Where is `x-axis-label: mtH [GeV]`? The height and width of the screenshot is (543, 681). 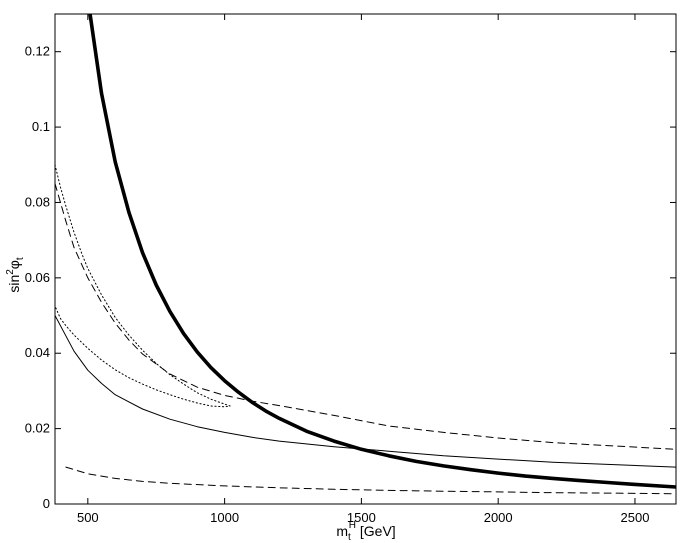 x-axis-label: mtH [GeV] is located at coordinates (365, 531).